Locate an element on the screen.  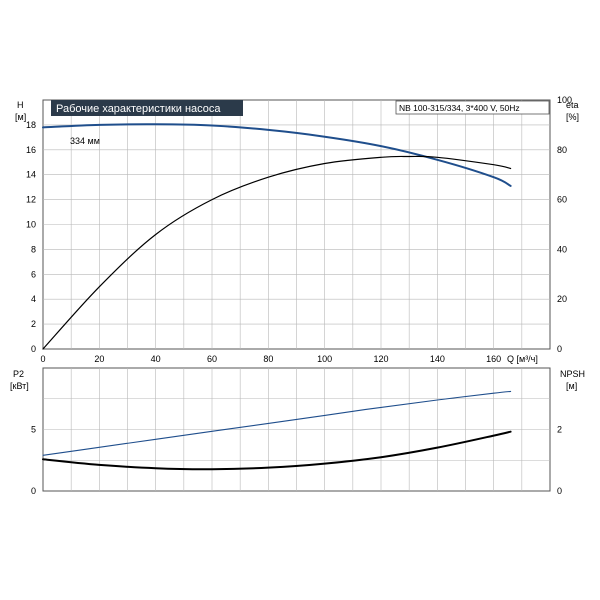
chart-title: Рабочие характеристики насоса is located at coordinates (138, 109).